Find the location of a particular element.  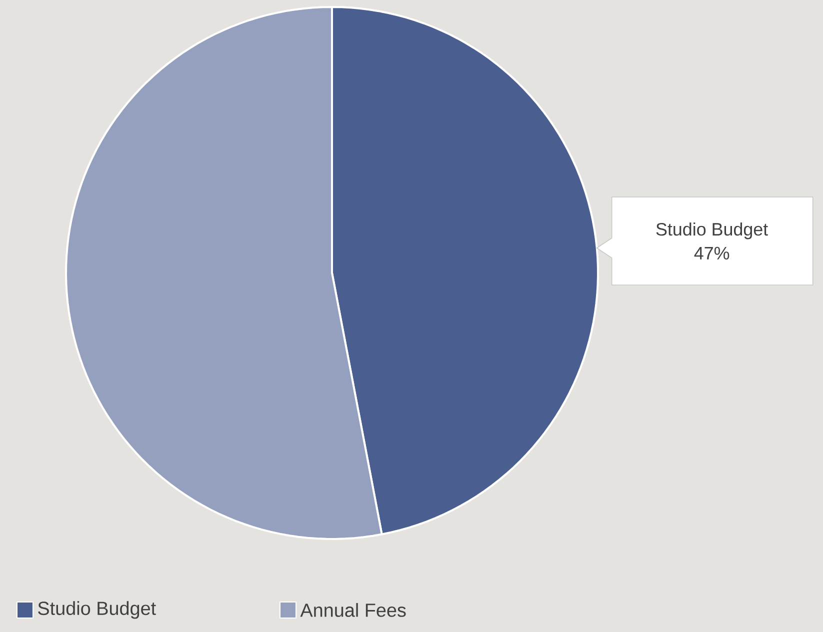

legend-label: Studio Budget is located at coordinates (97, 610).